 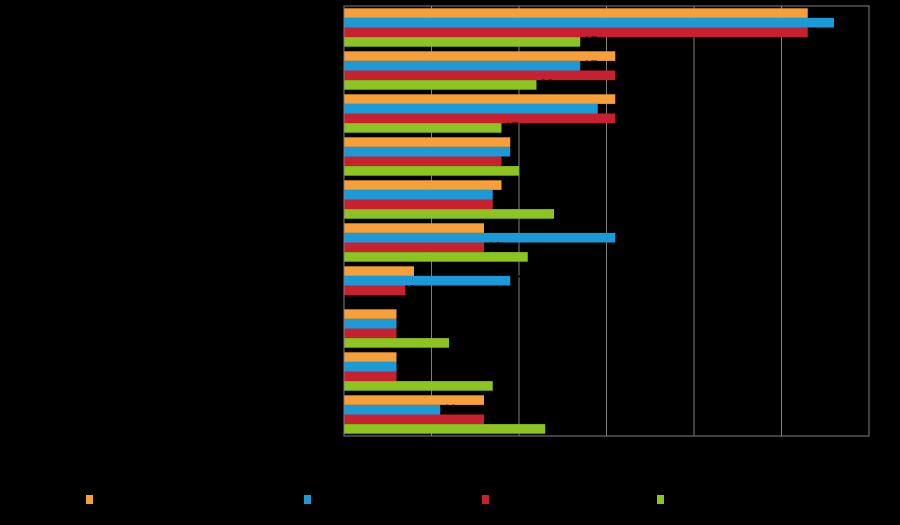 What do you see at coordinates (450, 505) in the screenshot?
I see `legend` at bounding box center [450, 505].